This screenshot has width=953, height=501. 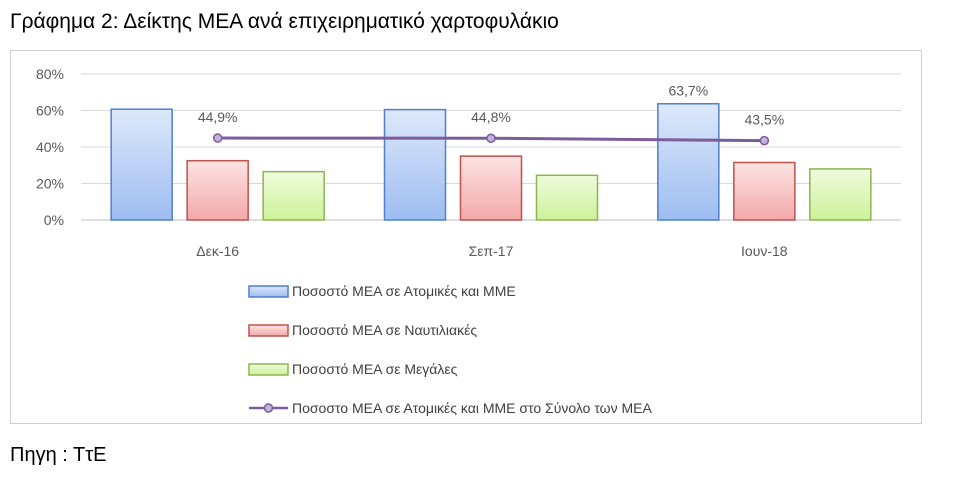 What do you see at coordinates (764, 251) in the screenshot?
I see `x-tick-label: Ιουν-18` at bounding box center [764, 251].